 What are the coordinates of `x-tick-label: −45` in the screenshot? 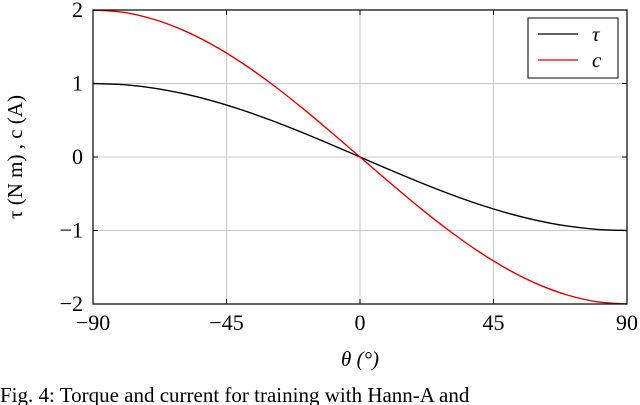 It's located at (226, 322).